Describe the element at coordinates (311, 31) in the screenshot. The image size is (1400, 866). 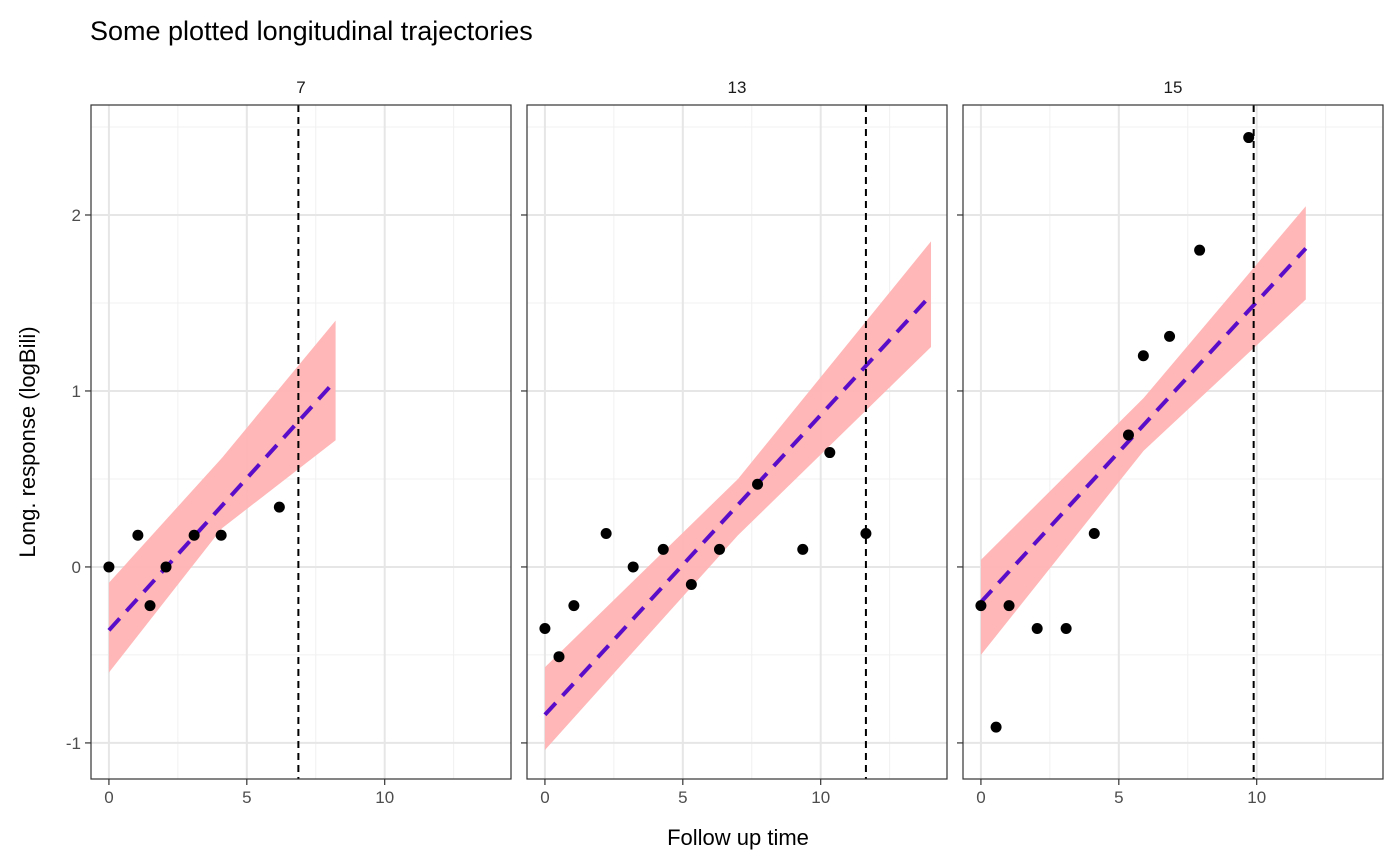
I see `chart-title: Some plotted longitudinal trajectories` at that location.